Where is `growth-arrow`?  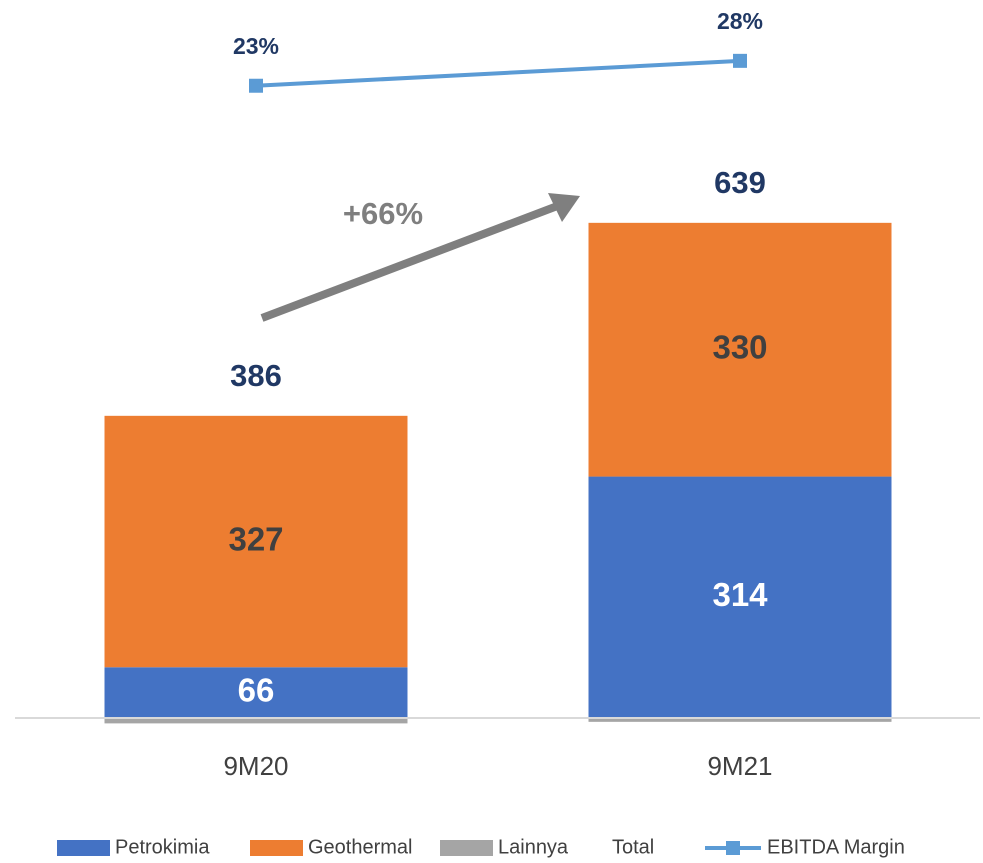
growth-arrow is located at coordinates (411, 261).